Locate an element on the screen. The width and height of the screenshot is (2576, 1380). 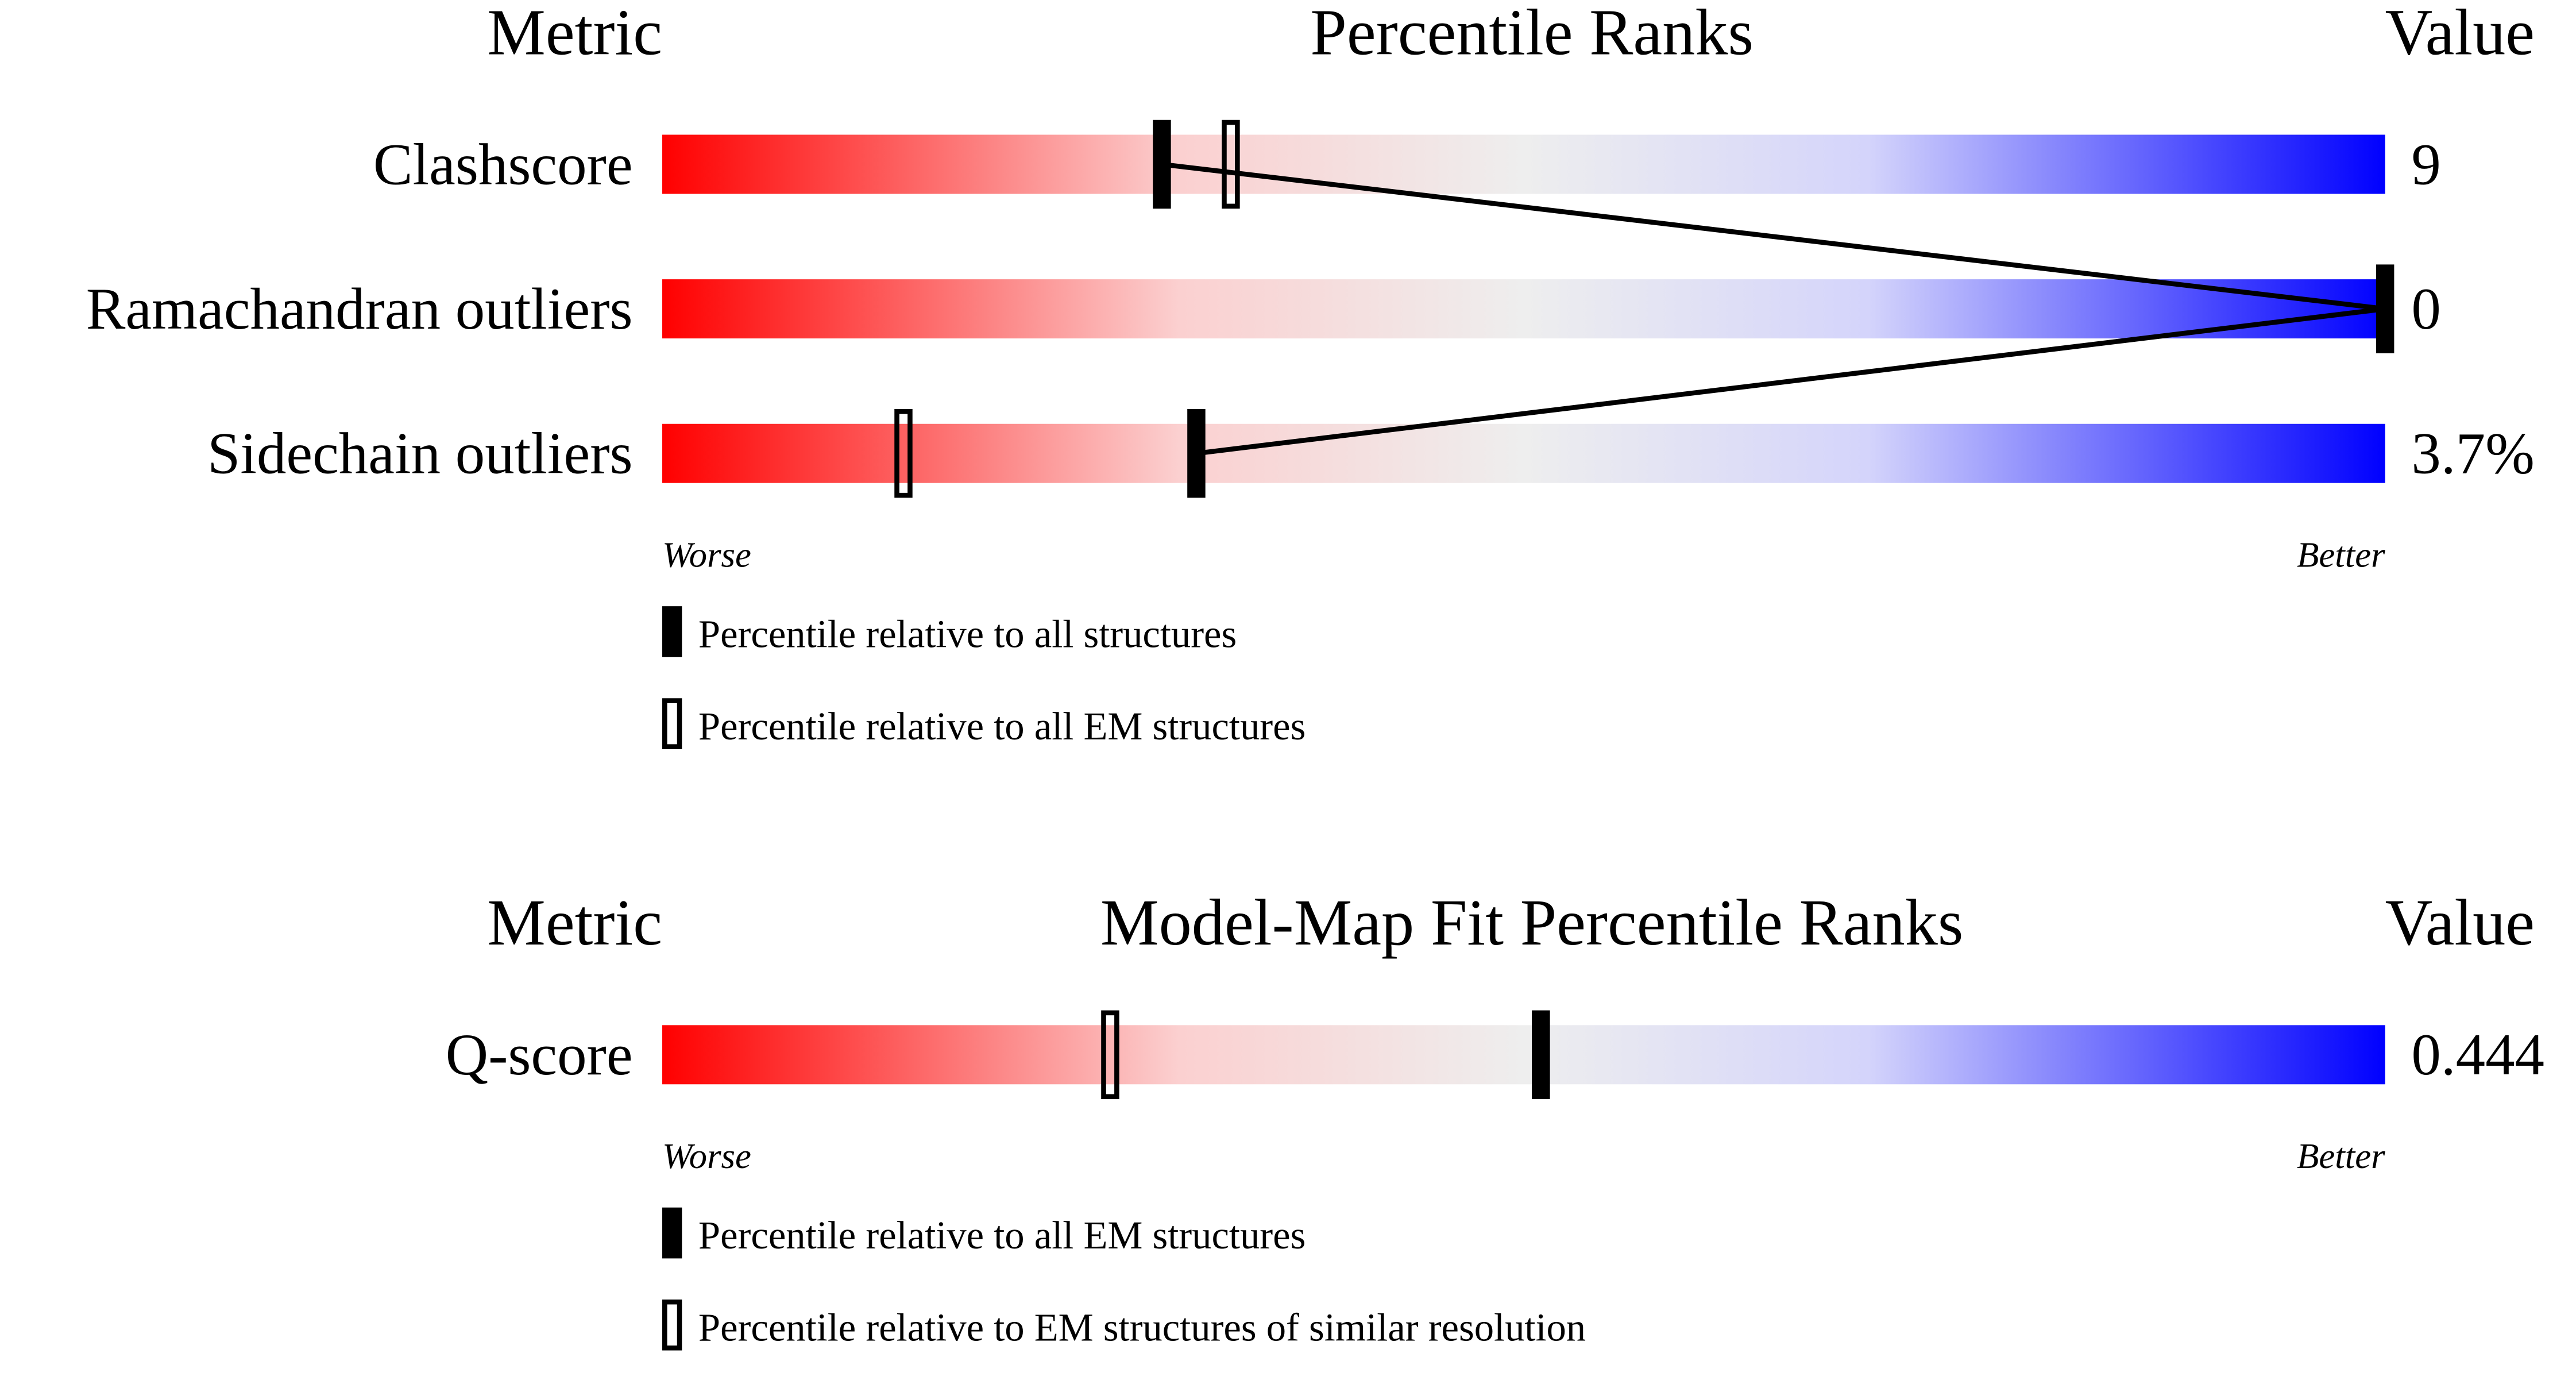
legend-label: Percentile relative to all structures is located at coordinates (967, 634).